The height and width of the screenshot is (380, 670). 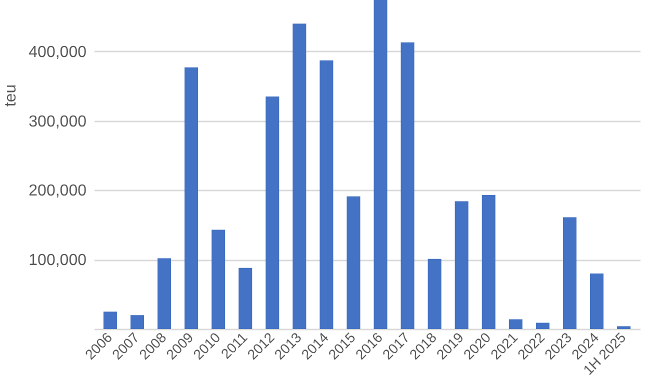 I want to click on y-tick-label: 100,000, so click(x=57, y=261).